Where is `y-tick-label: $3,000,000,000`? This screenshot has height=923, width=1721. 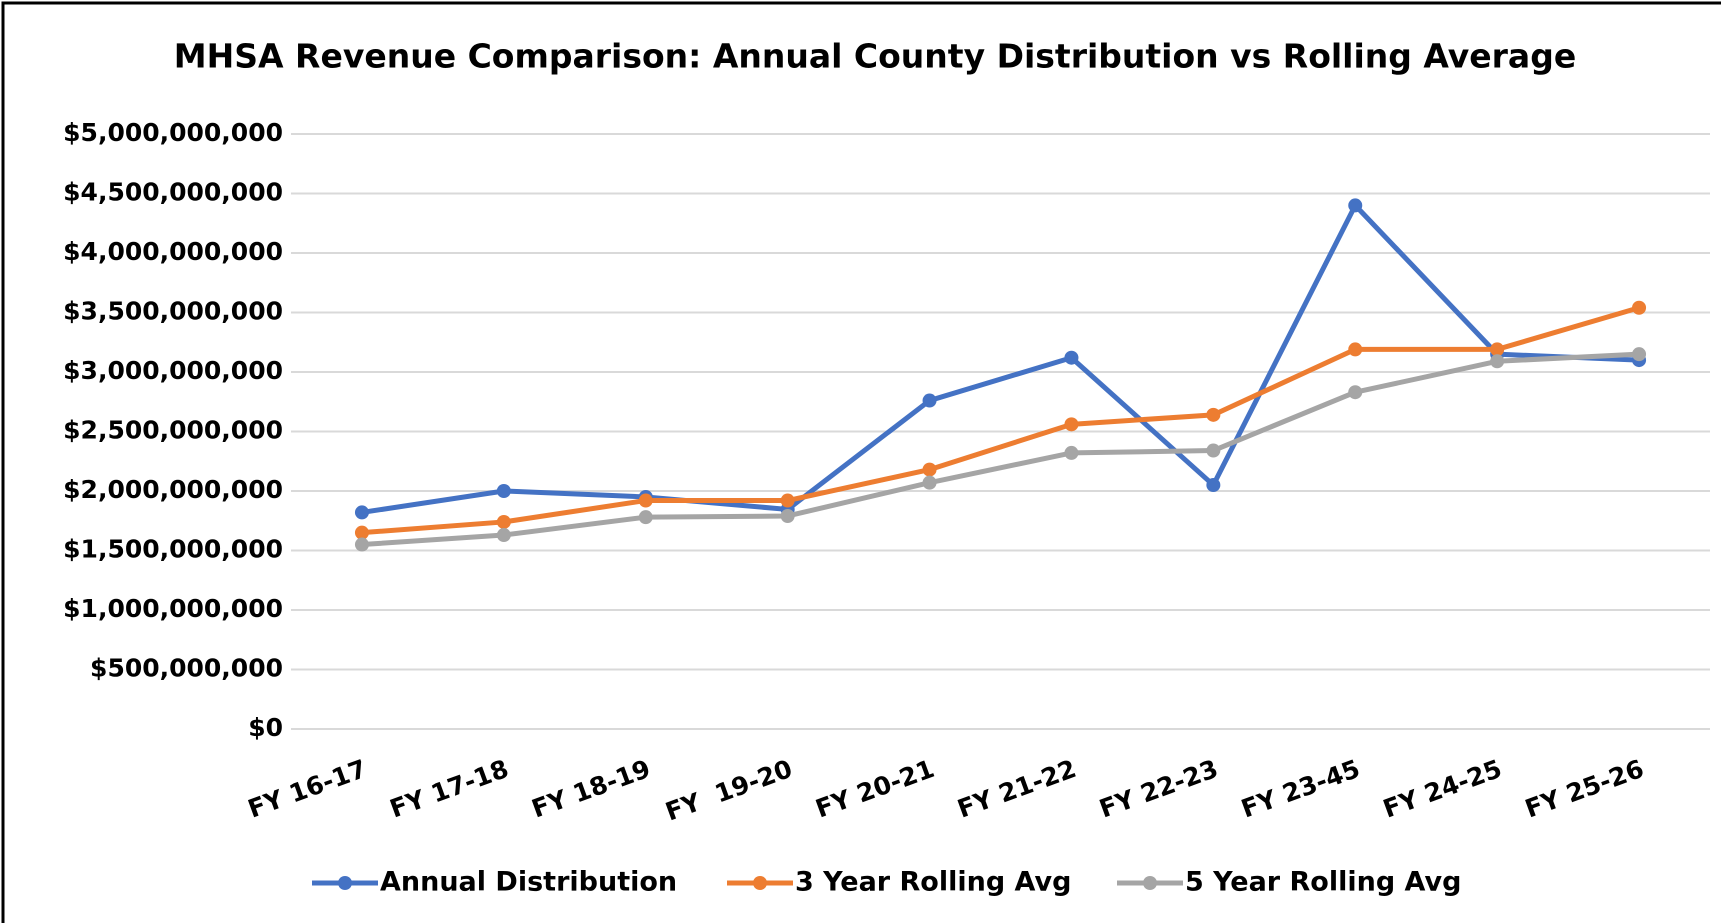
y-tick-label: $3,000,000,000 is located at coordinates (173, 370).